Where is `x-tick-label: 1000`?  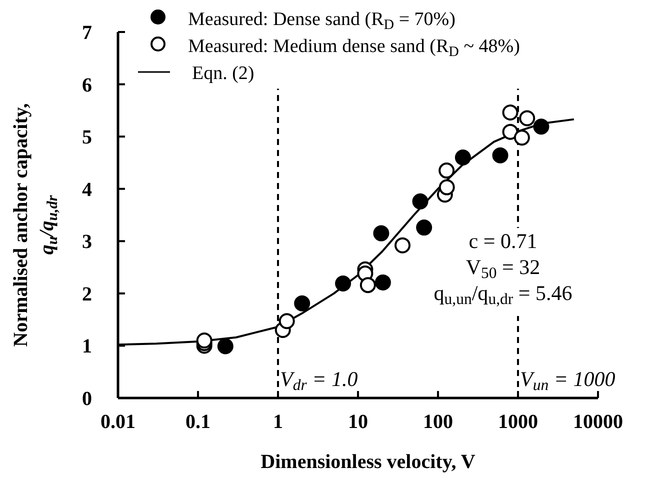 x-tick-label: 1000 is located at coordinates (518, 422).